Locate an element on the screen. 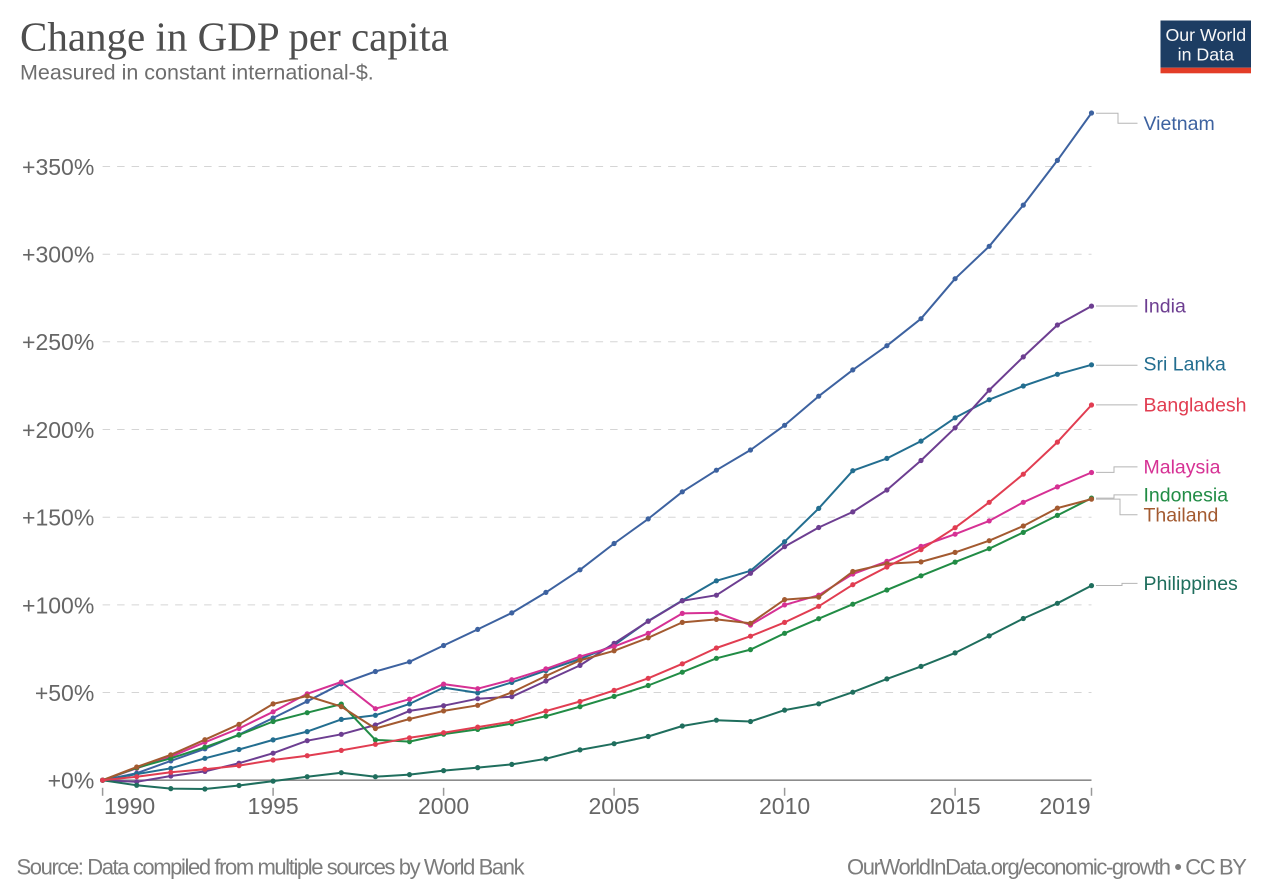  svg-text: India is located at coordinates (1165, 307).